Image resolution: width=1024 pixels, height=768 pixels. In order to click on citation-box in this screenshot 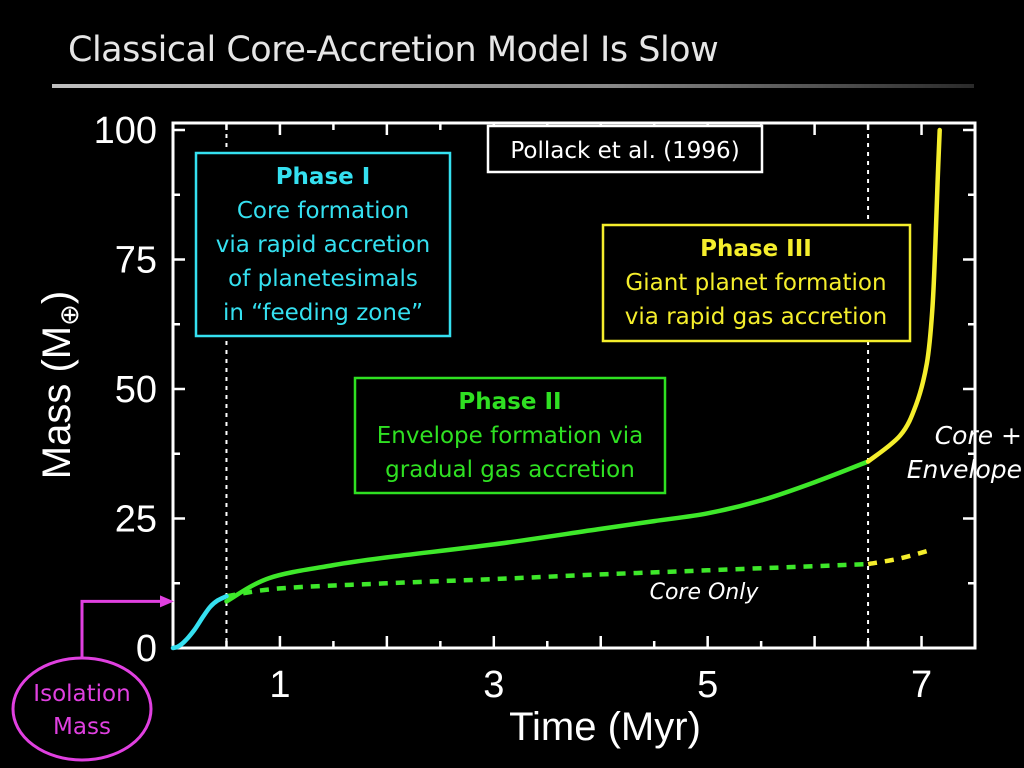, I will do `click(625, 149)`.